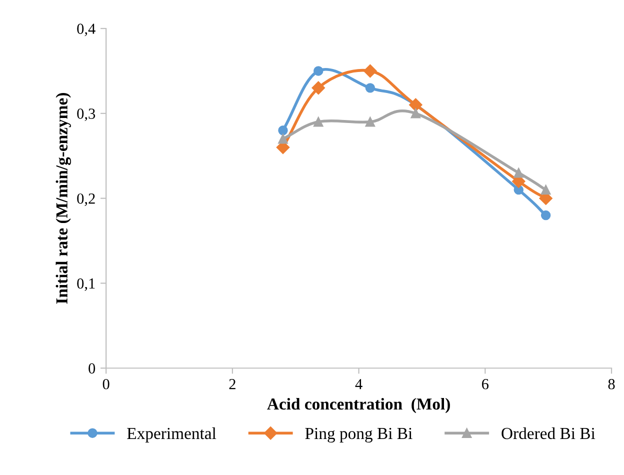 The width and height of the screenshot is (624, 475). Describe the element at coordinates (611, 384) in the screenshot. I see `x-tick-label: 8` at that location.